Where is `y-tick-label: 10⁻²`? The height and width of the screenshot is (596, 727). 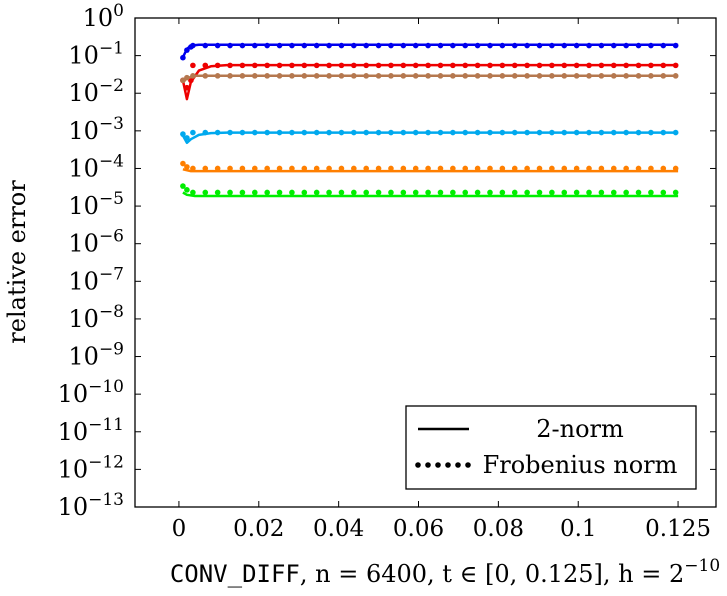
y-tick-label: 10⁻² is located at coordinates (96, 91).